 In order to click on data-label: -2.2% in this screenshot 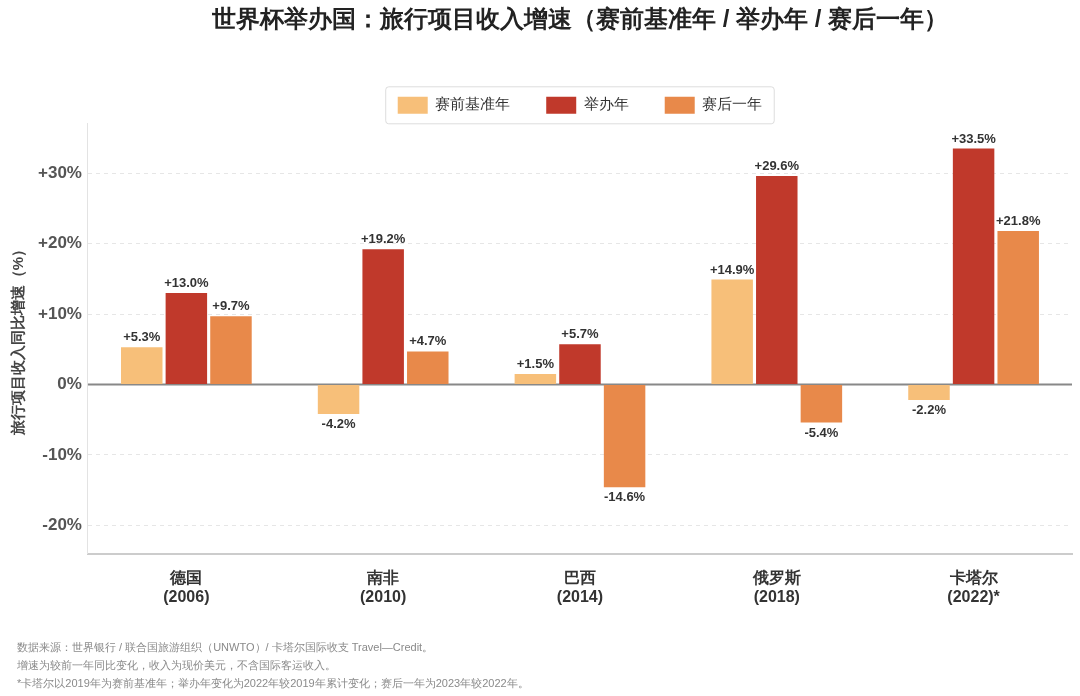, I will do `click(929, 410)`.